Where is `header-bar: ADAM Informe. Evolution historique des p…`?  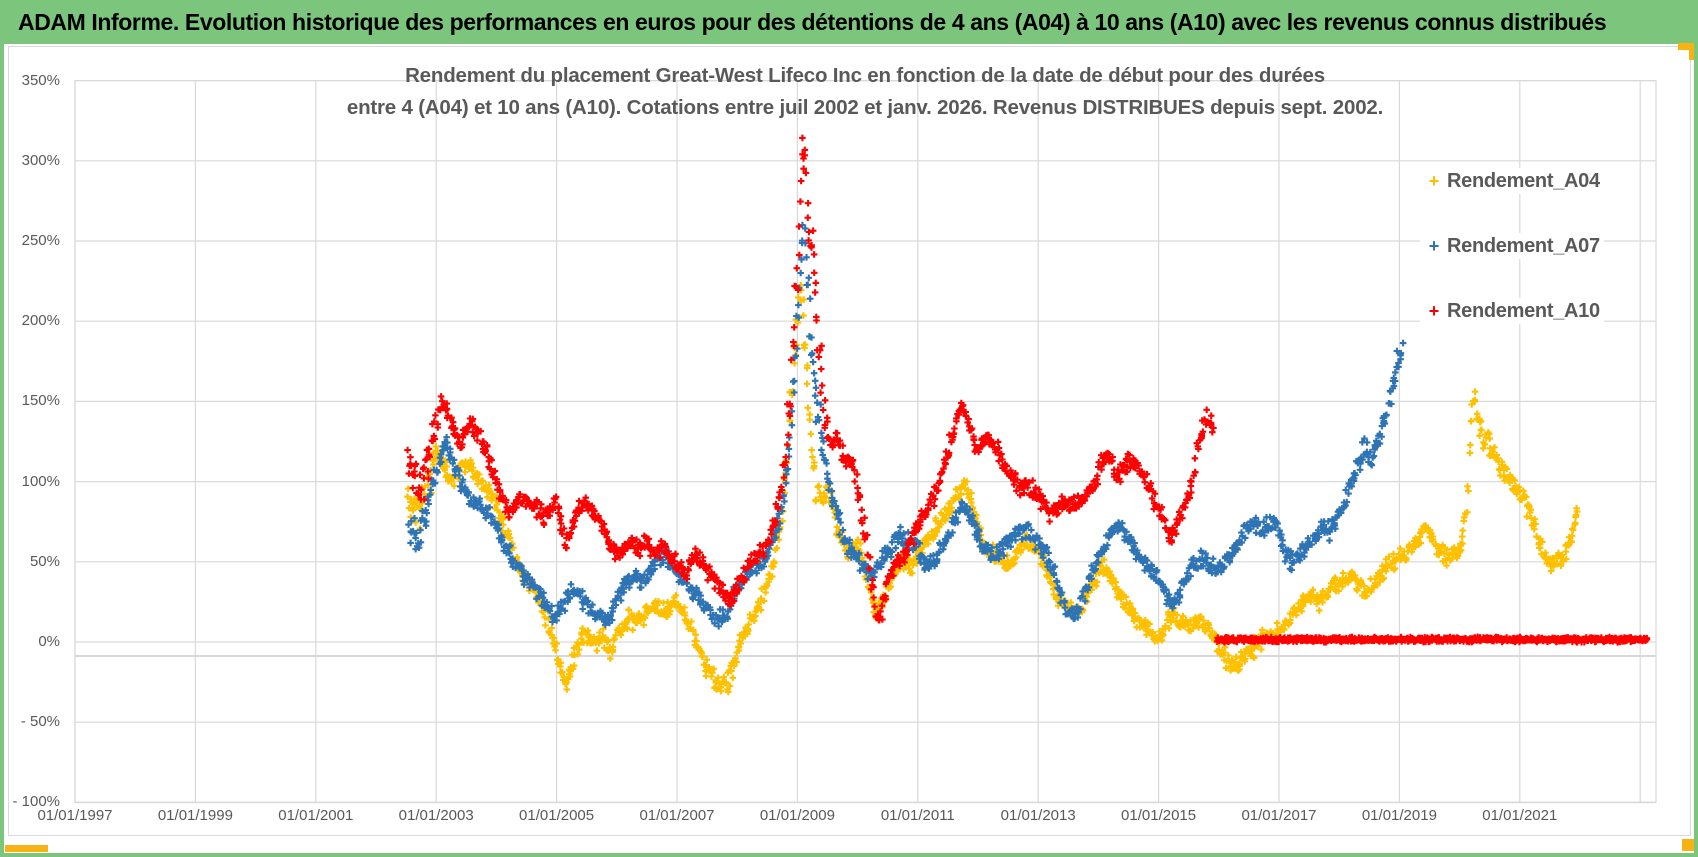
header-bar: ADAM Informe. Evolution historique des p… is located at coordinates (849, 22).